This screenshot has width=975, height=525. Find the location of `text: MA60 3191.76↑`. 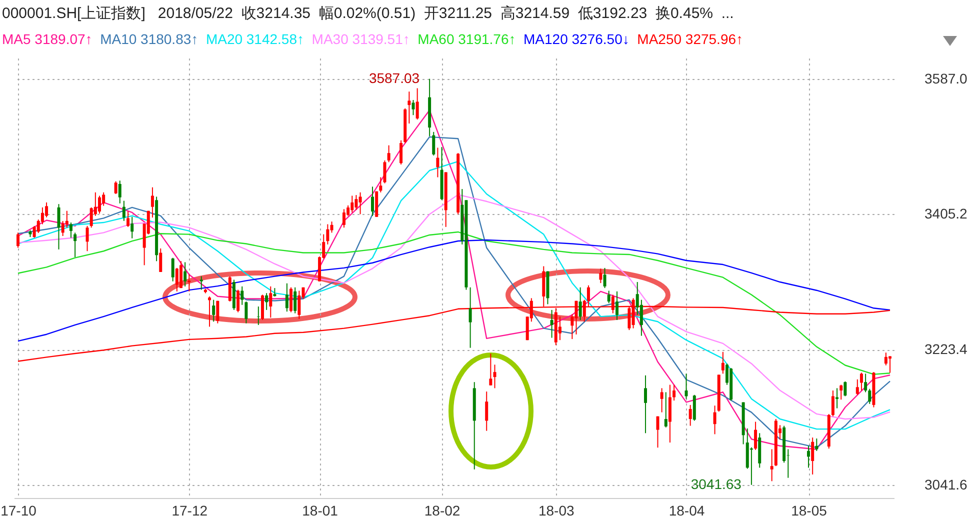

text: MA60 3191.76↑ is located at coordinates (467, 39).